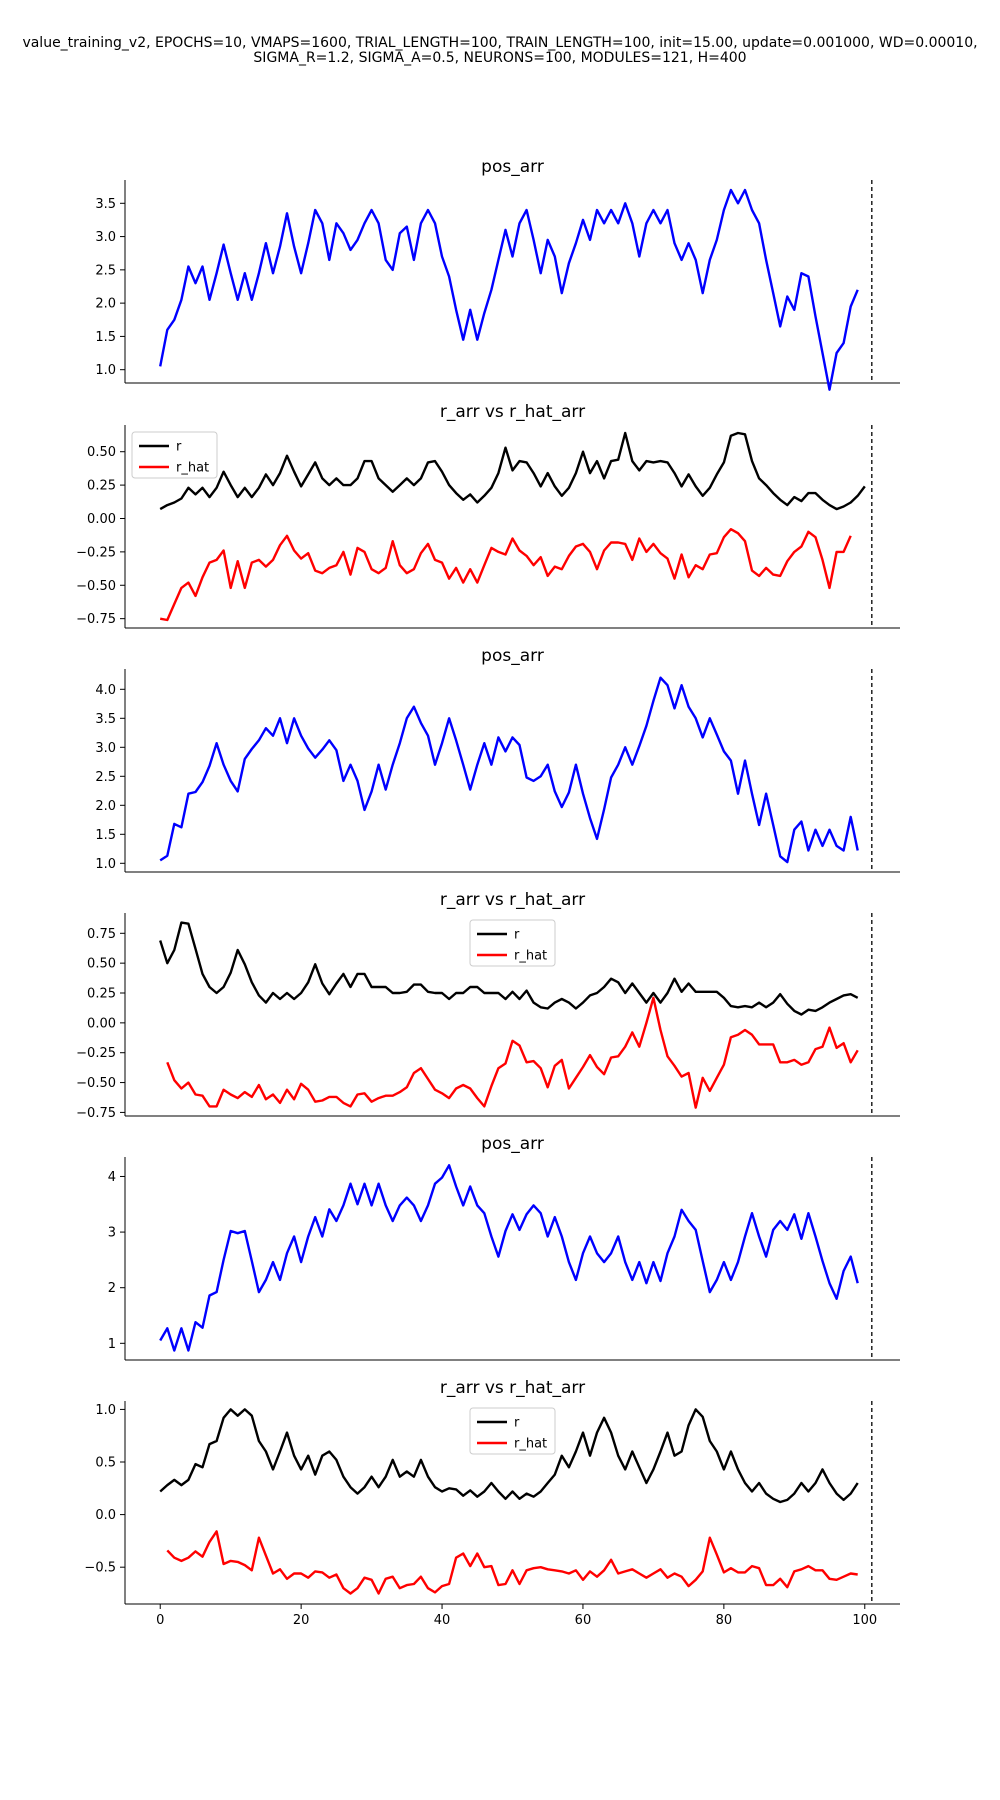 This screenshot has height=1800, width=1000. What do you see at coordinates (512, 167) in the screenshot?
I see `subplot-1-title: pos_arr` at bounding box center [512, 167].